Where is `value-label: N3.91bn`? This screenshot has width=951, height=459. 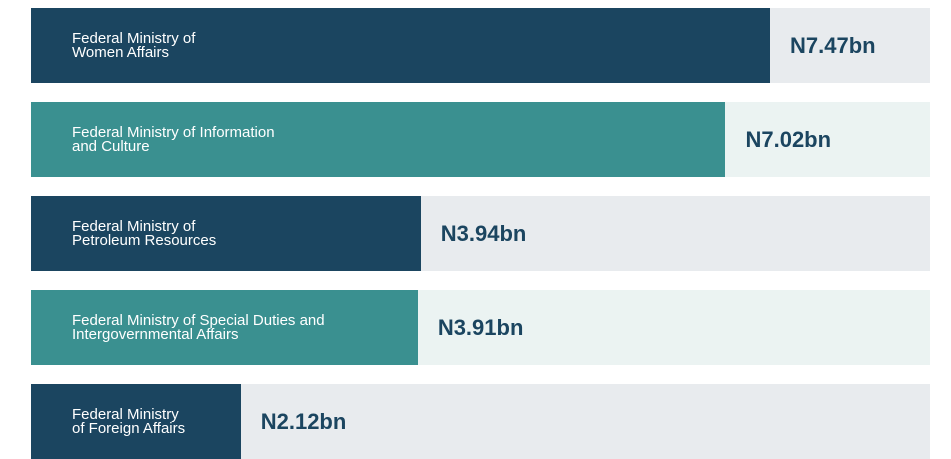 value-label: N3.91bn is located at coordinates (480, 327).